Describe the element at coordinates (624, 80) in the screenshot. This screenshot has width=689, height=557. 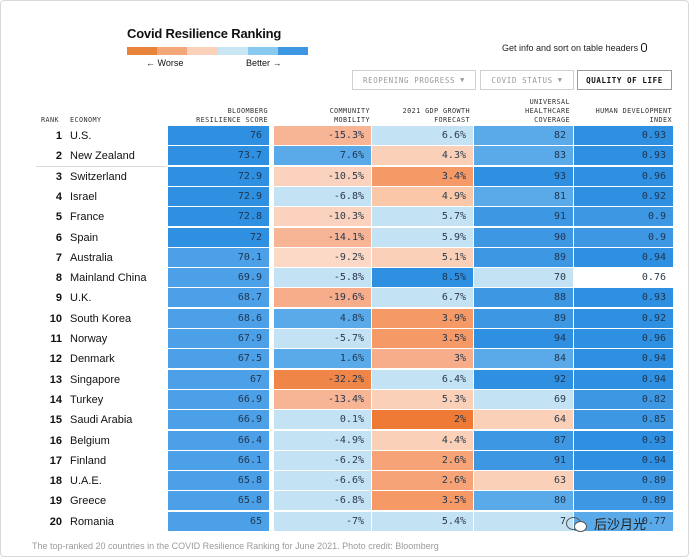
I see `tab-quality-of-life: QUALITY OF LIFE` at that location.